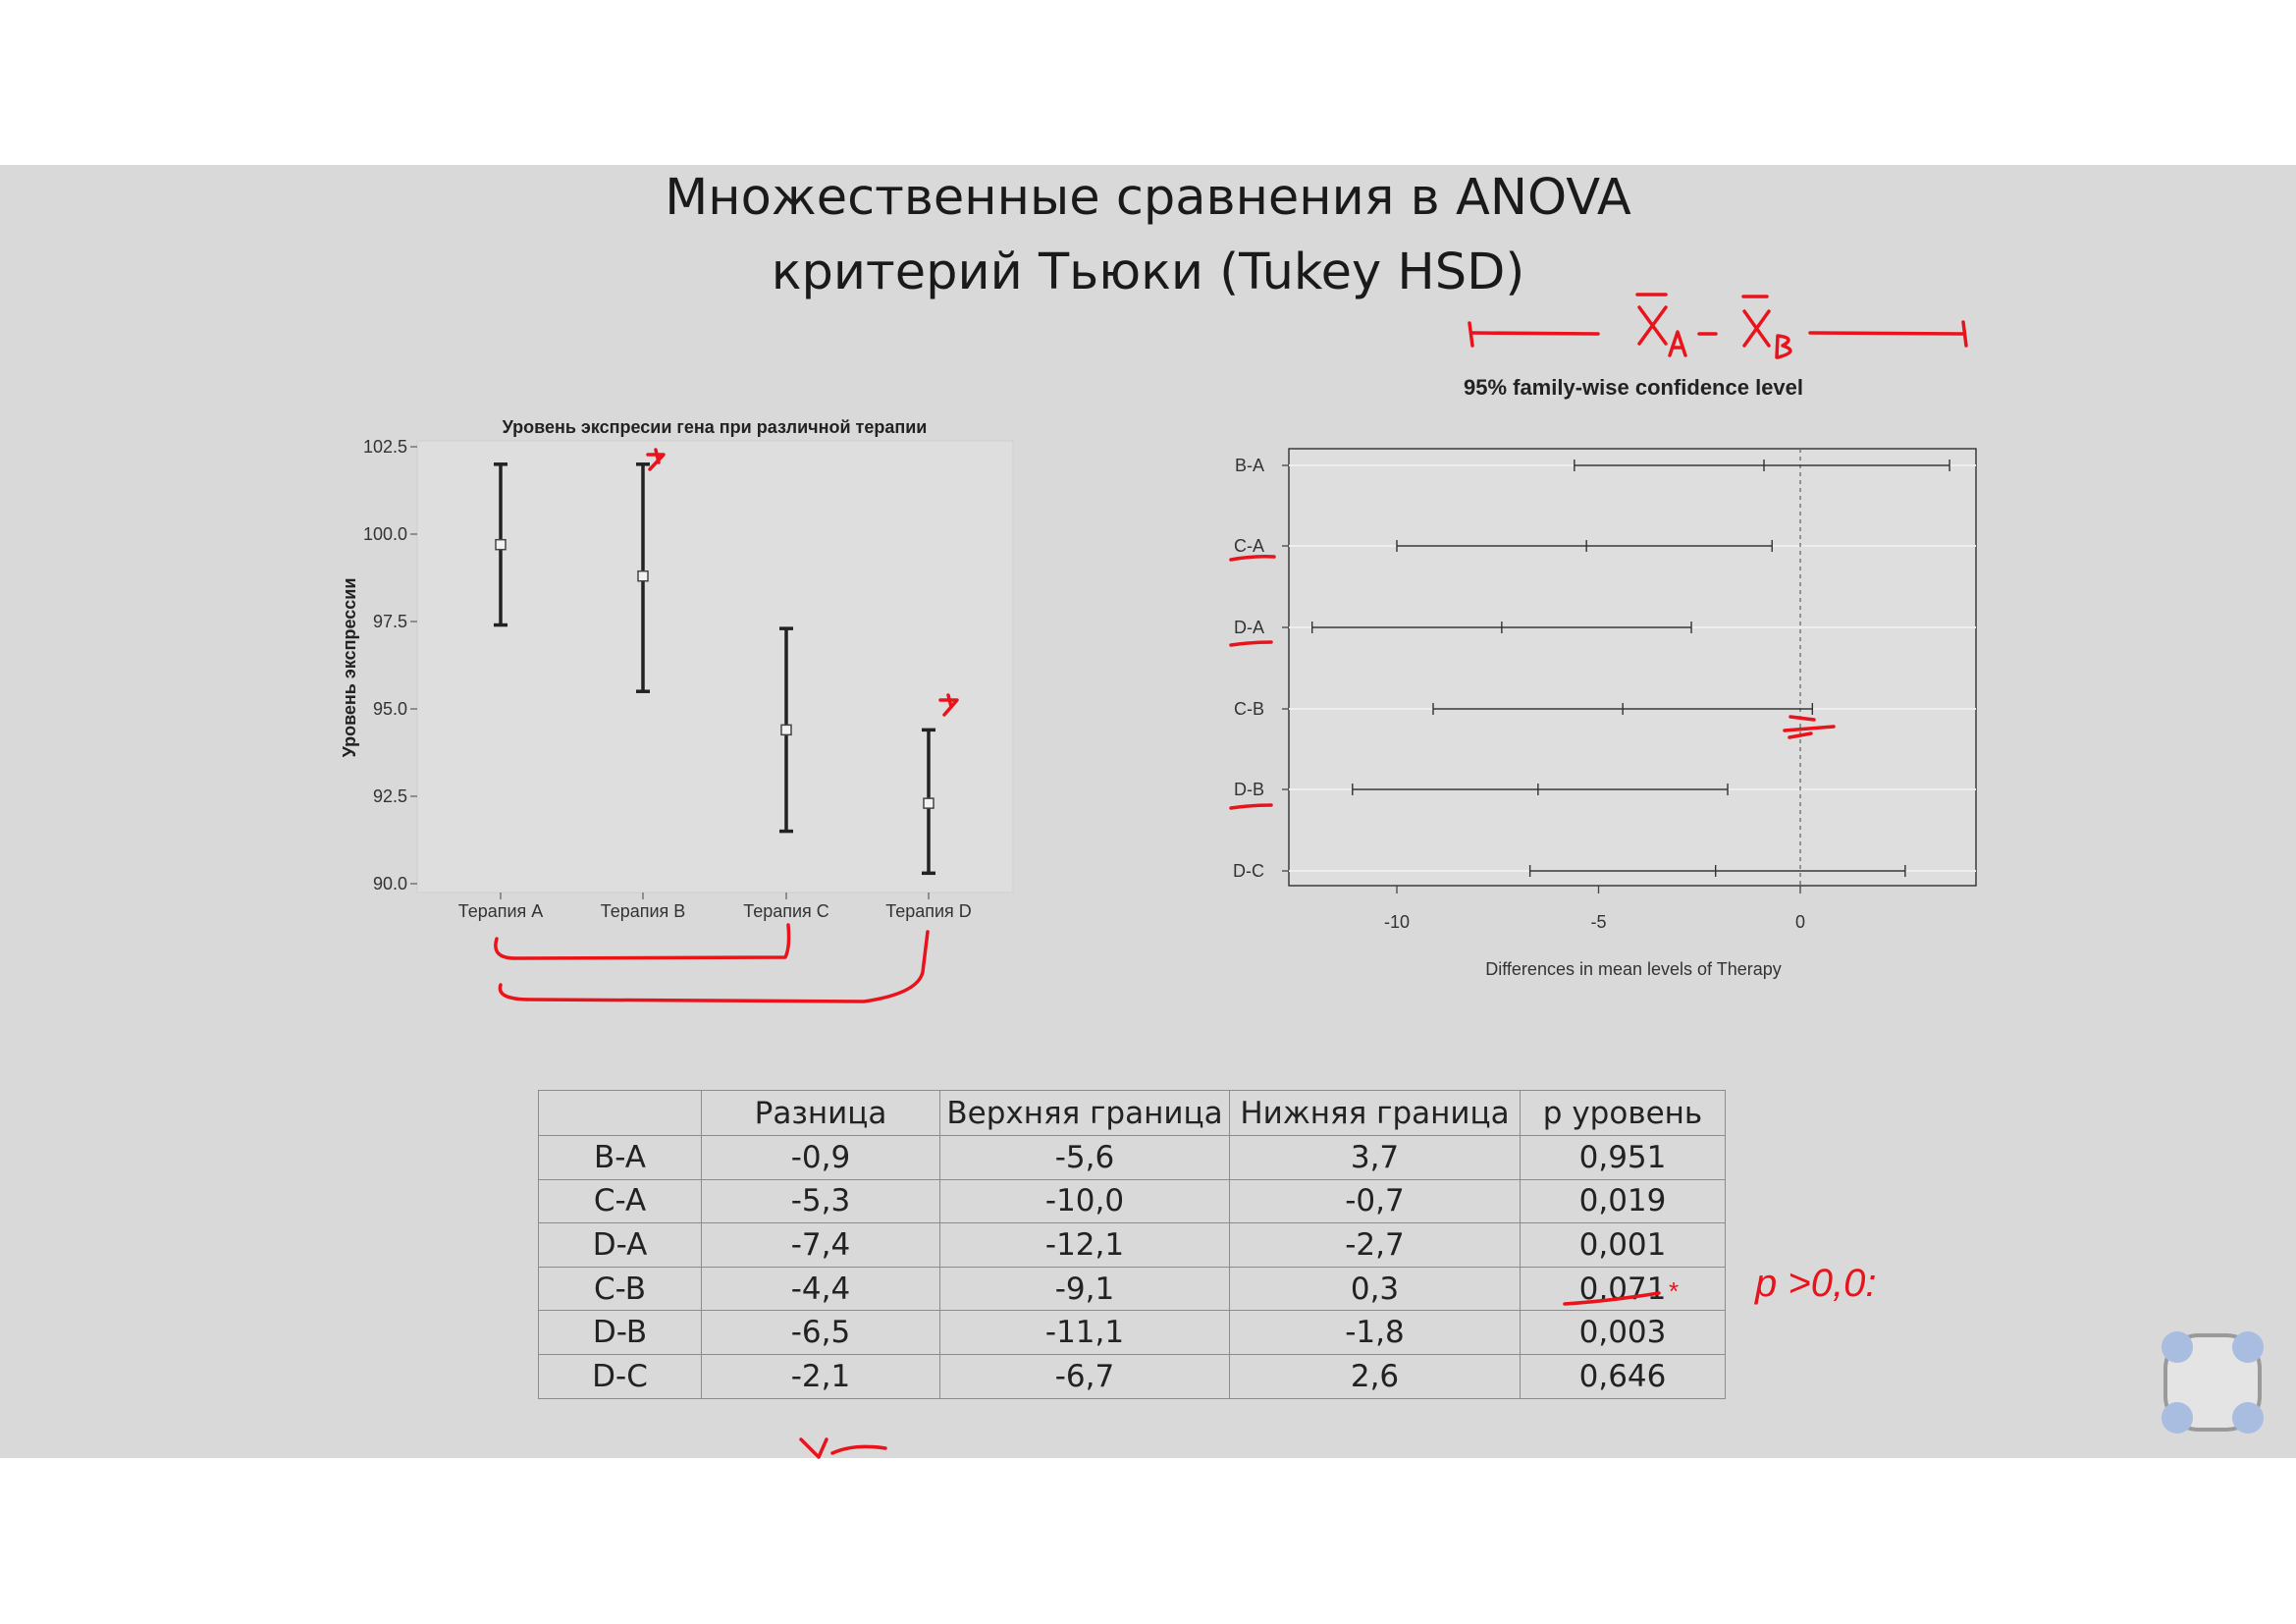  What do you see at coordinates (620, 1201) in the screenshot?
I see `table-row-label: C-A` at bounding box center [620, 1201].